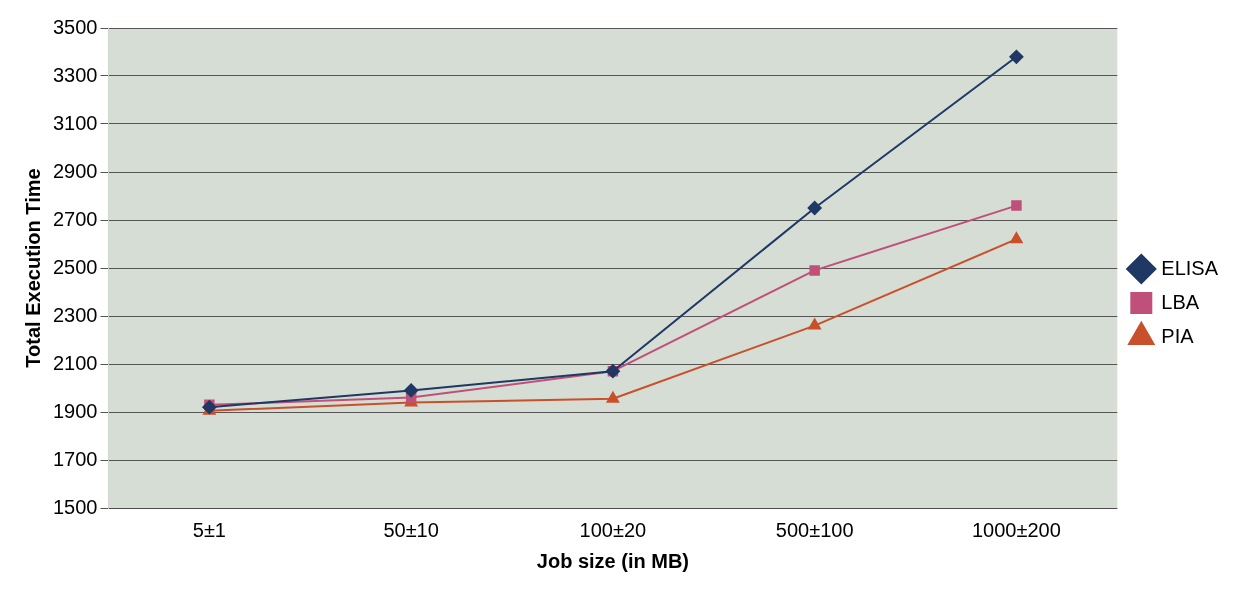  I want to click on y-tick-label: 3300, so click(75, 74).